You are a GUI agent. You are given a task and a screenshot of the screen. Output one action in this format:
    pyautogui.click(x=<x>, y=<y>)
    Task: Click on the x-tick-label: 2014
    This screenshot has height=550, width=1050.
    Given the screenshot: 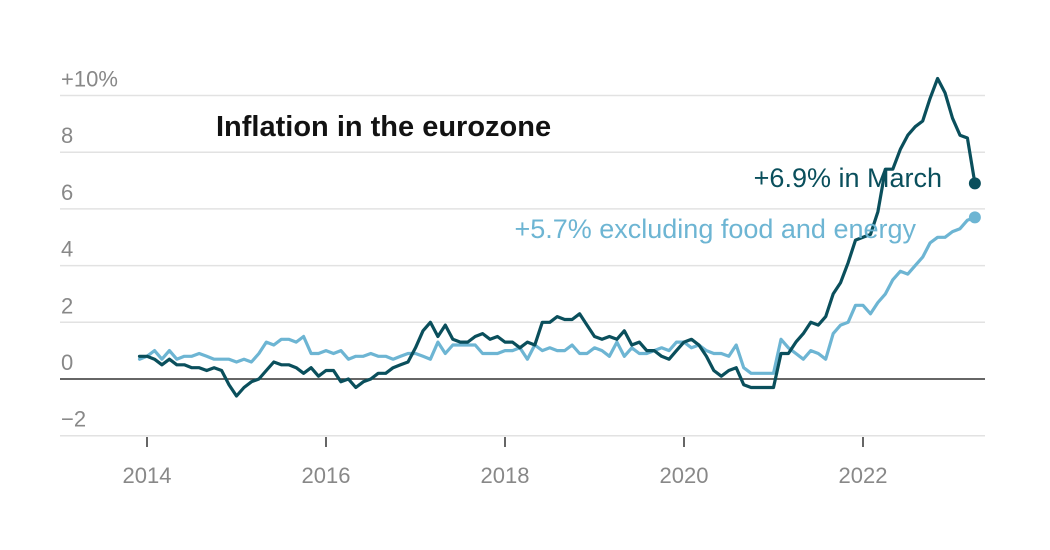 What is the action you would take?
    pyautogui.click(x=147, y=475)
    